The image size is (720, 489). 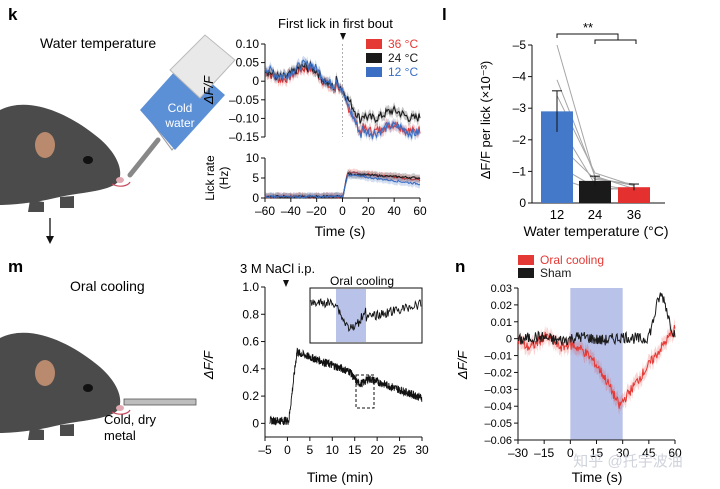 I want to click on k-top-band-black, so click(x=342, y=93).